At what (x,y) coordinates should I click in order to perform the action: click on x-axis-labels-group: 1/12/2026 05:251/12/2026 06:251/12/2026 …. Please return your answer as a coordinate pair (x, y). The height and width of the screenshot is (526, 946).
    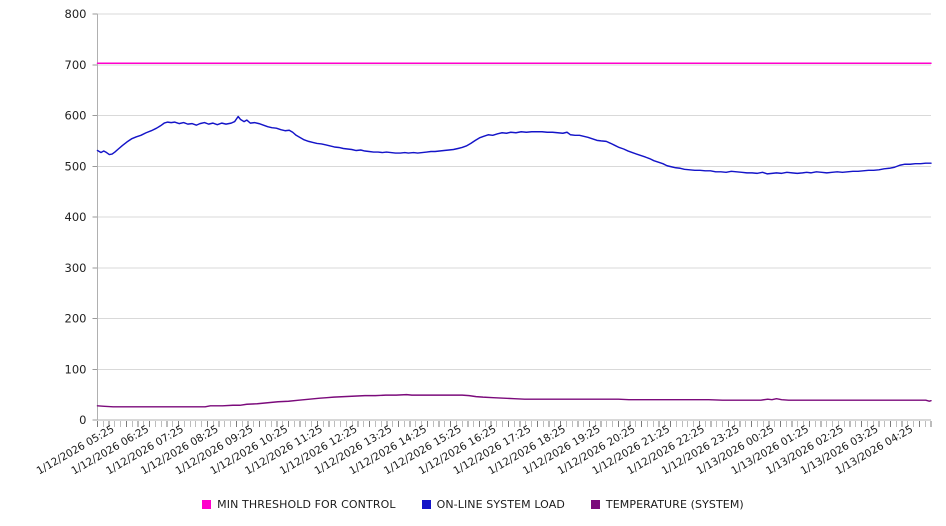
    Looking at the image, I should click on (475, 450).